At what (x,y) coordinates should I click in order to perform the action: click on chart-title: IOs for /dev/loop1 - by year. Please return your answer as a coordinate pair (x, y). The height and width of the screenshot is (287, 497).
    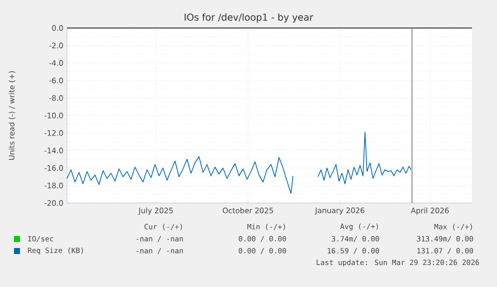
    Looking at the image, I should click on (249, 18).